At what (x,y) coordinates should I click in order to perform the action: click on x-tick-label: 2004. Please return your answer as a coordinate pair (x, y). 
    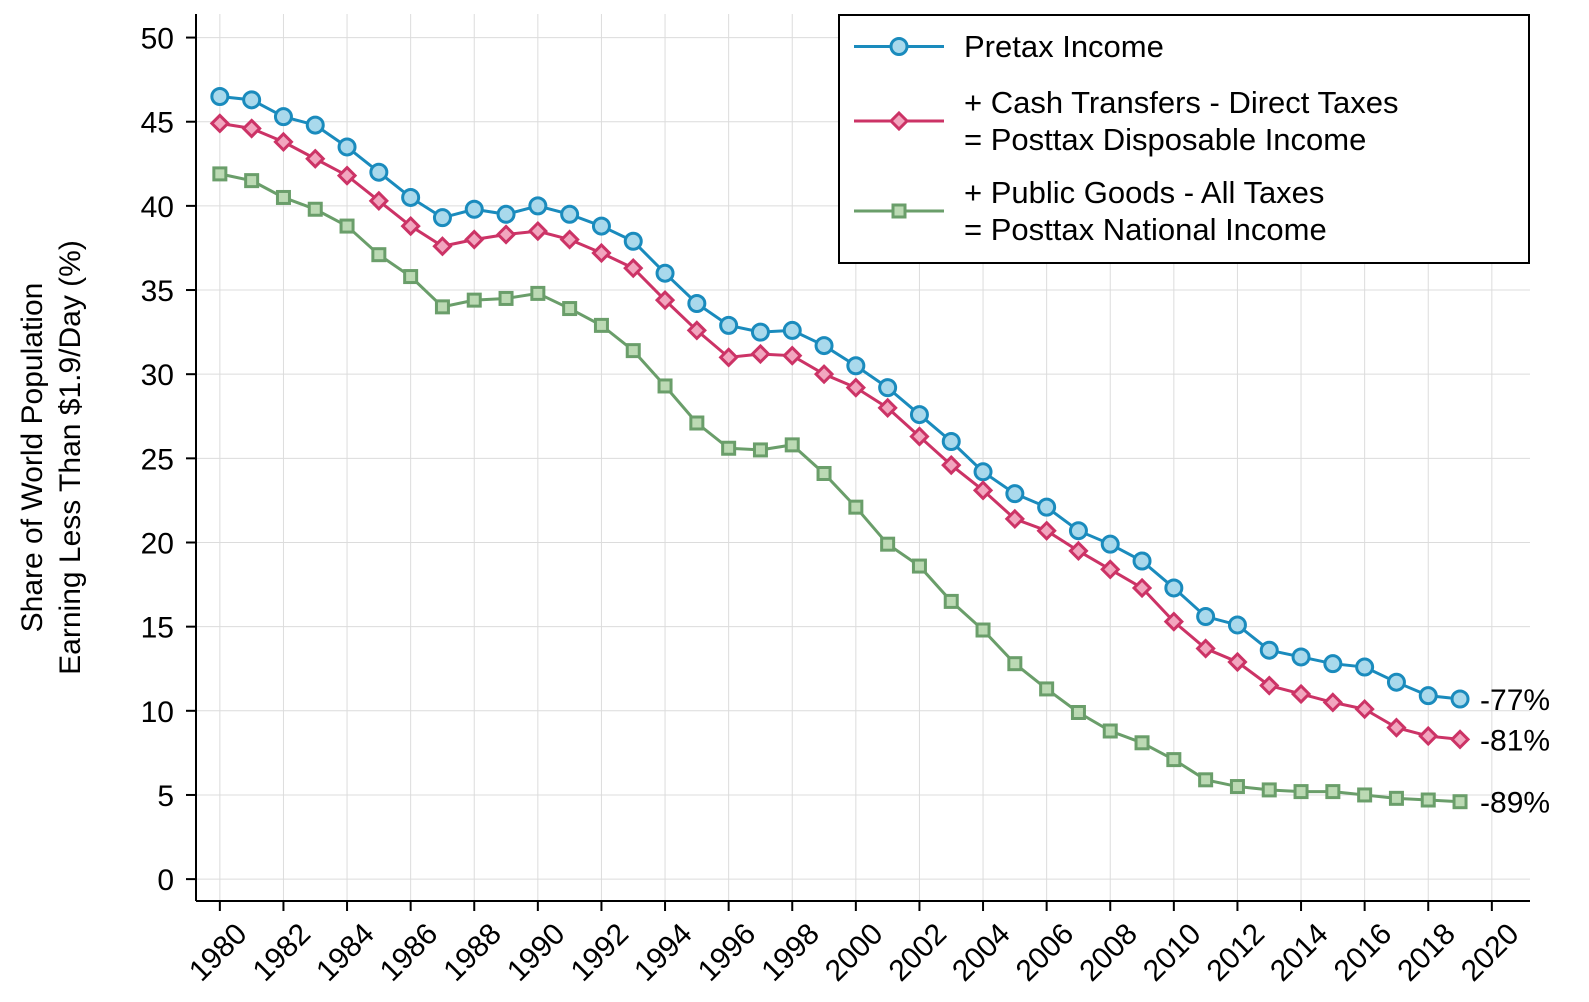
    Looking at the image, I should click on (981, 952).